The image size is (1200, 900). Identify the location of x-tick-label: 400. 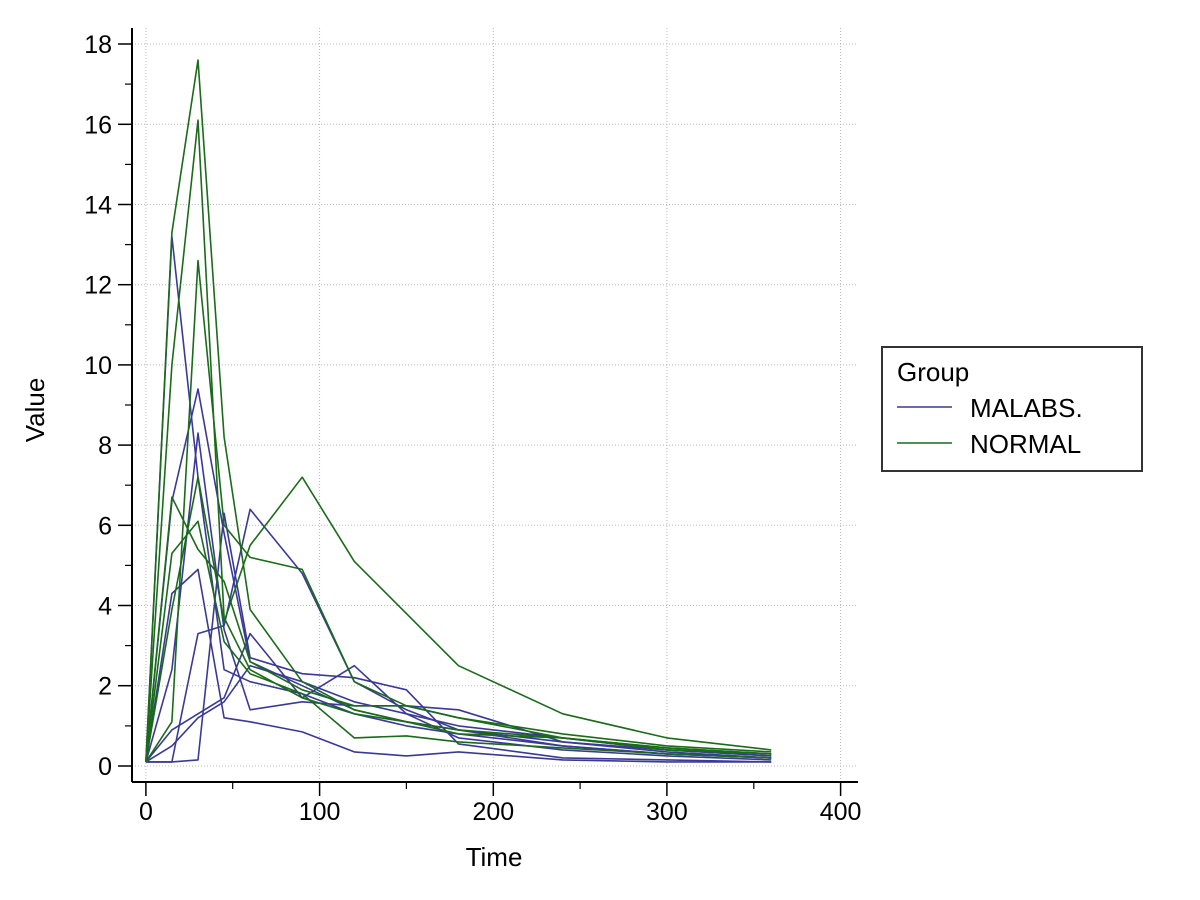
(841, 812).